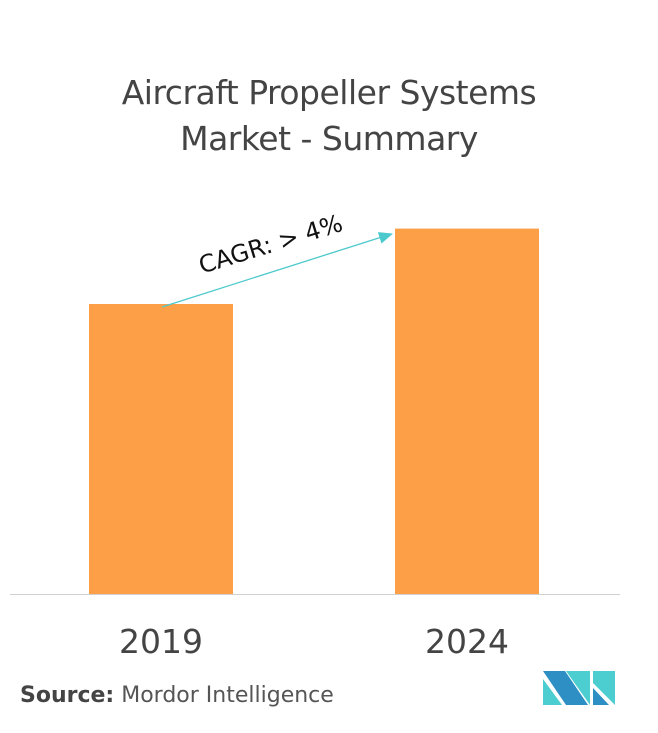 This screenshot has height=733, width=658. What do you see at coordinates (161, 641) in the screenshot?
I see `x-tick-2019: 2019` at bounding box center [161, 641].